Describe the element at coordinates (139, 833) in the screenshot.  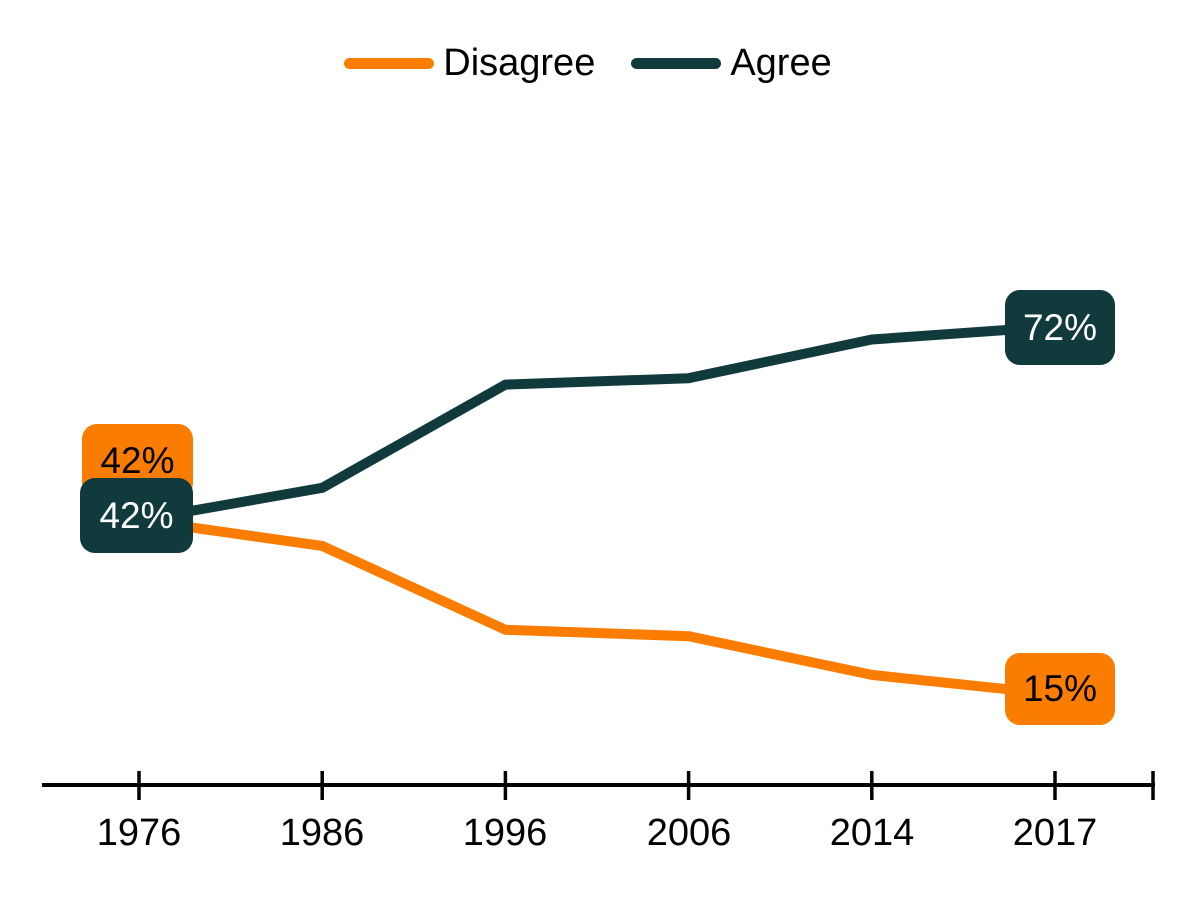
I see `x-axis-label-1976: 1976` at that location.